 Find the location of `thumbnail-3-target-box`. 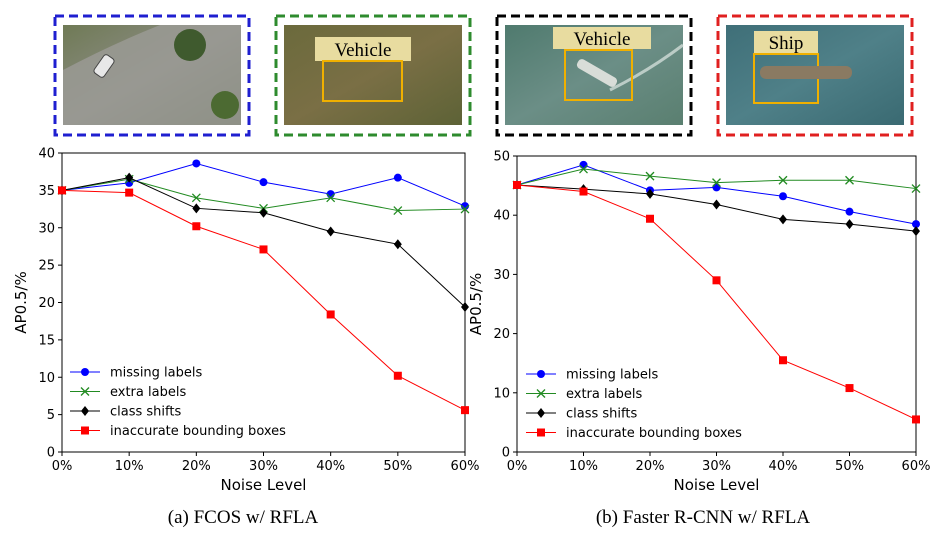

thumbnail-3-target-box is located at coordinates (598, 75).